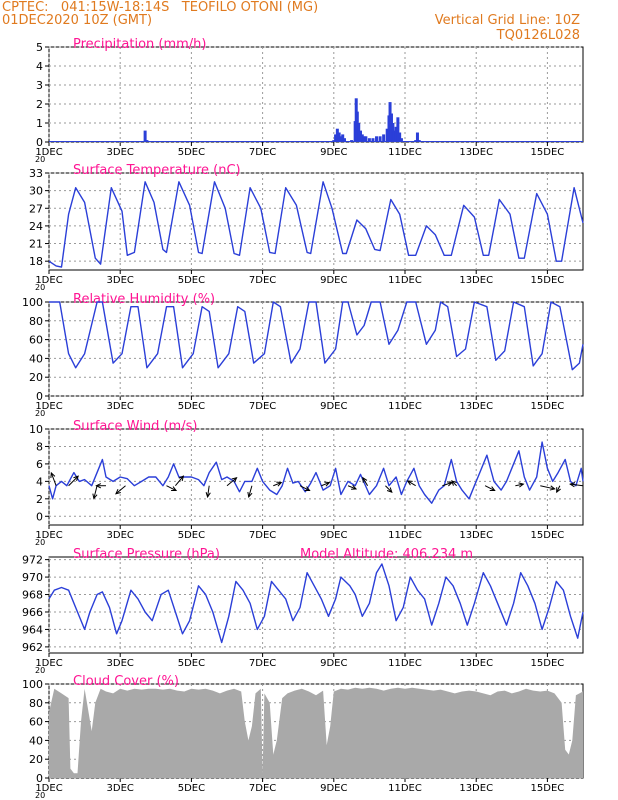  I want to click on pressure-frame, so click(316, 605).